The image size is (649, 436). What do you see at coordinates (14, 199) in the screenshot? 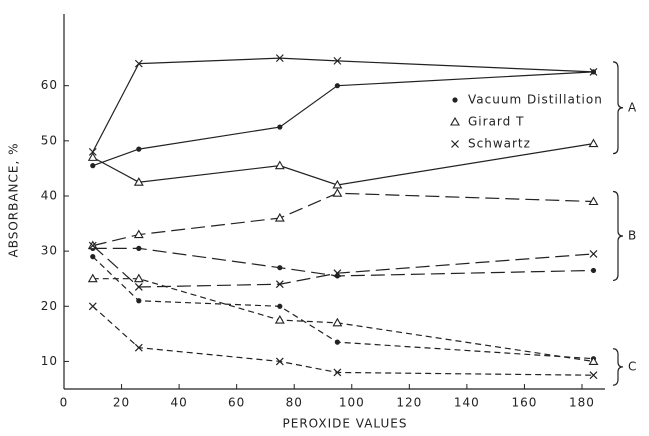
I see `y-axis-label: ABSORBANCE, %` at bounding box center [14, 199].